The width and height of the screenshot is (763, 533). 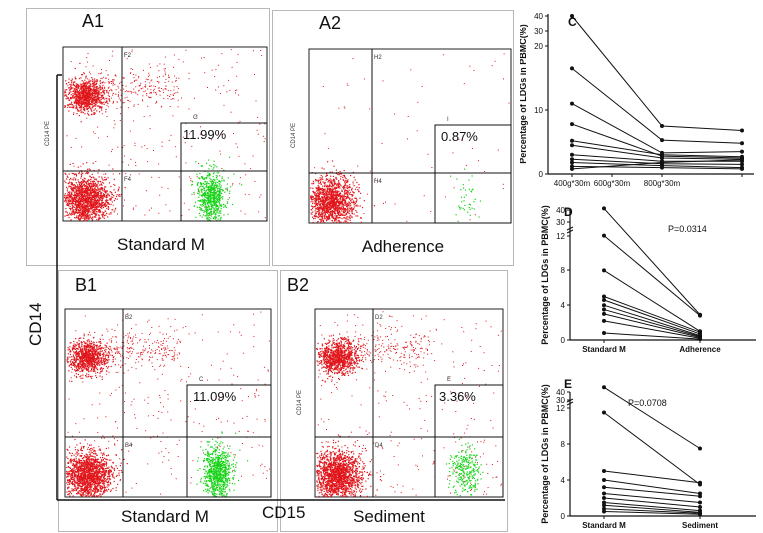 What do you see at coordinates (378, 182) in the screenshot?
I see `quadrant-label: H4` at bounding box center [378, 182].